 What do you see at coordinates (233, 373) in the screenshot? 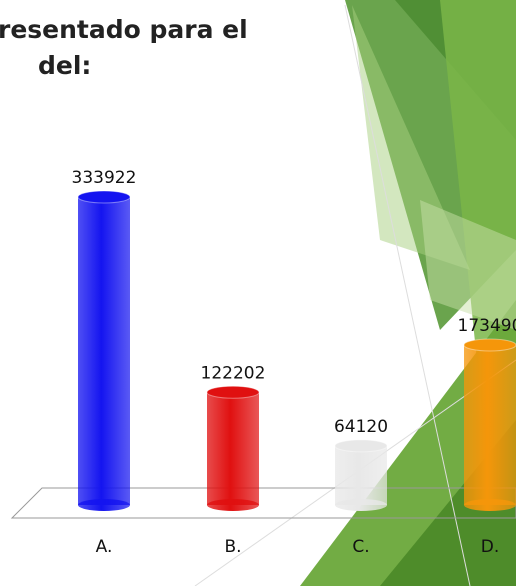
I see `value-label: 122202` at bounding box center [233, 373].